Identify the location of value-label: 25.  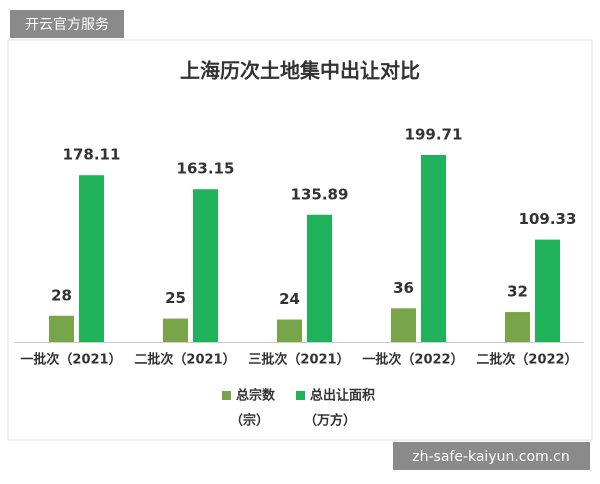
(175, 298).